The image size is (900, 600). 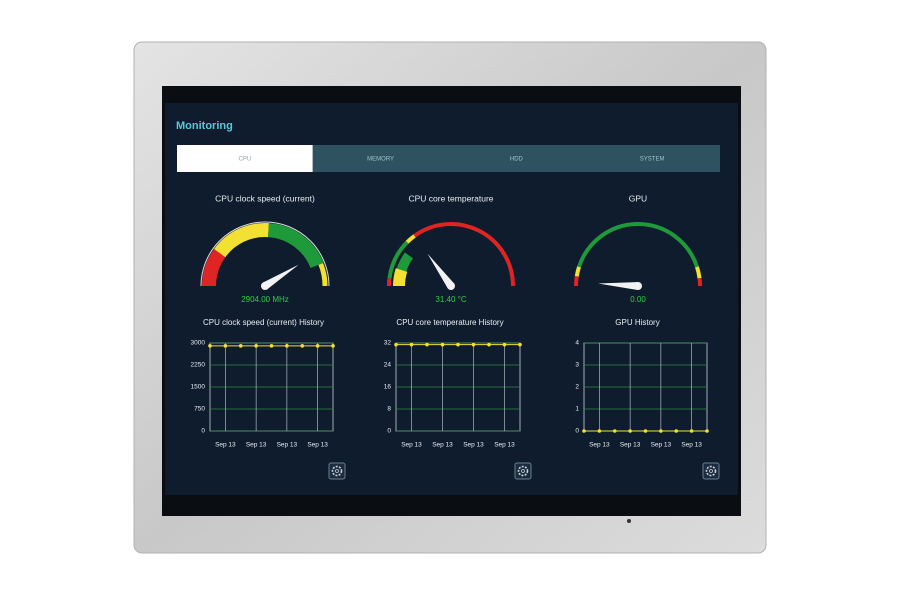 I want to click on y-tick-label: 1500, so click(x=198, y=387).